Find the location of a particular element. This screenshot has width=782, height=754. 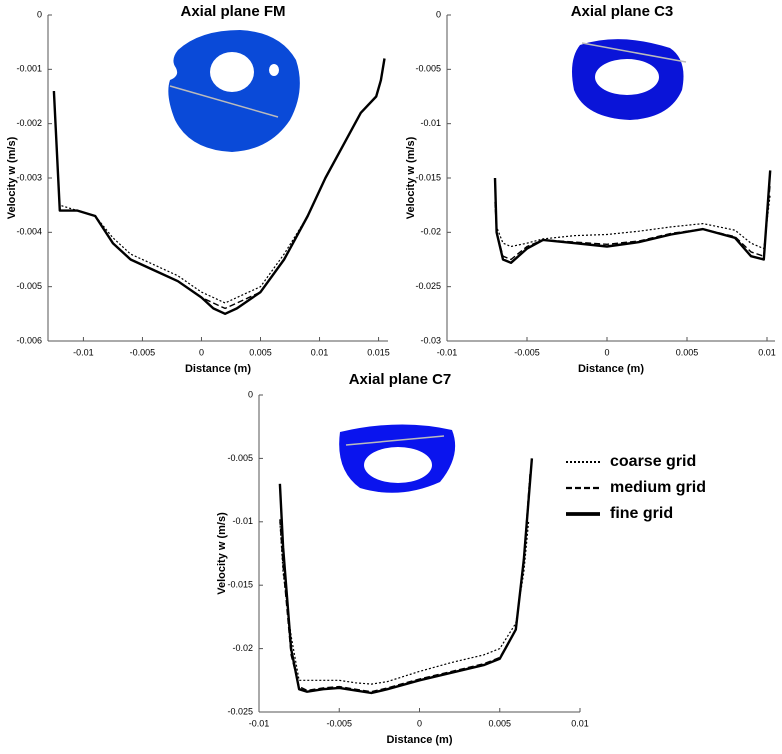

chart-title: Axial plane FM is located at coordinates (232, 11).